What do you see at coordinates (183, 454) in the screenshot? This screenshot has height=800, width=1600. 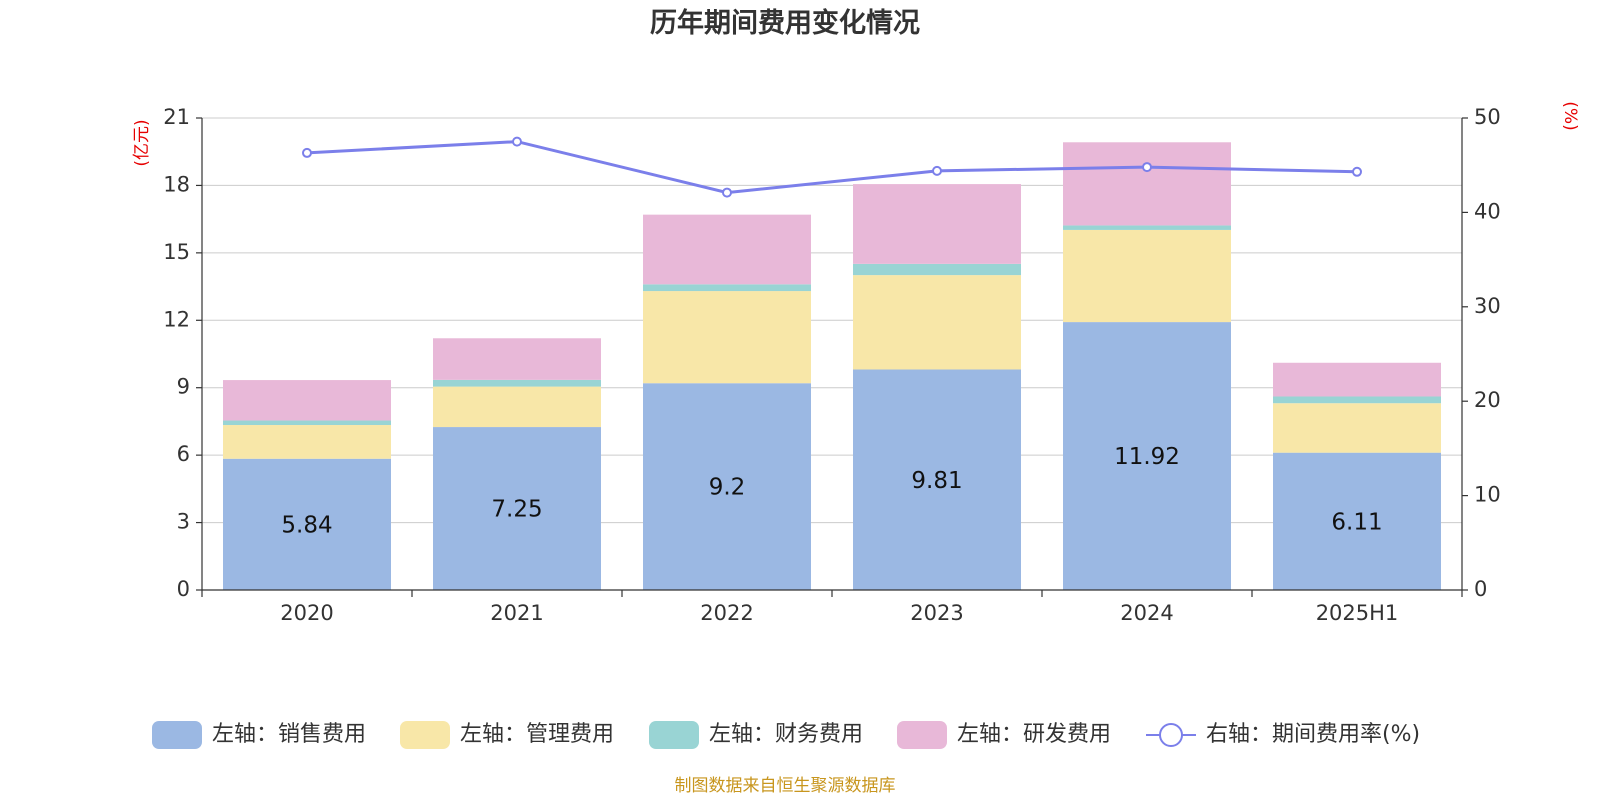 I see `left-axis-tick-label: 6` at bounding box center [183, 454].